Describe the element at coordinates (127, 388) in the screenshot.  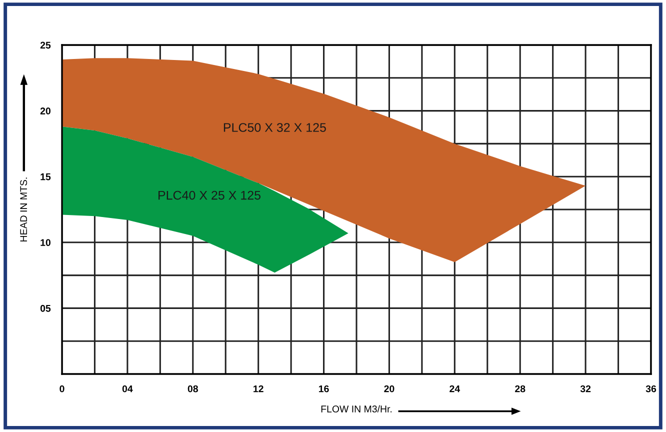
I see `x-tick-label: 04` at that location.